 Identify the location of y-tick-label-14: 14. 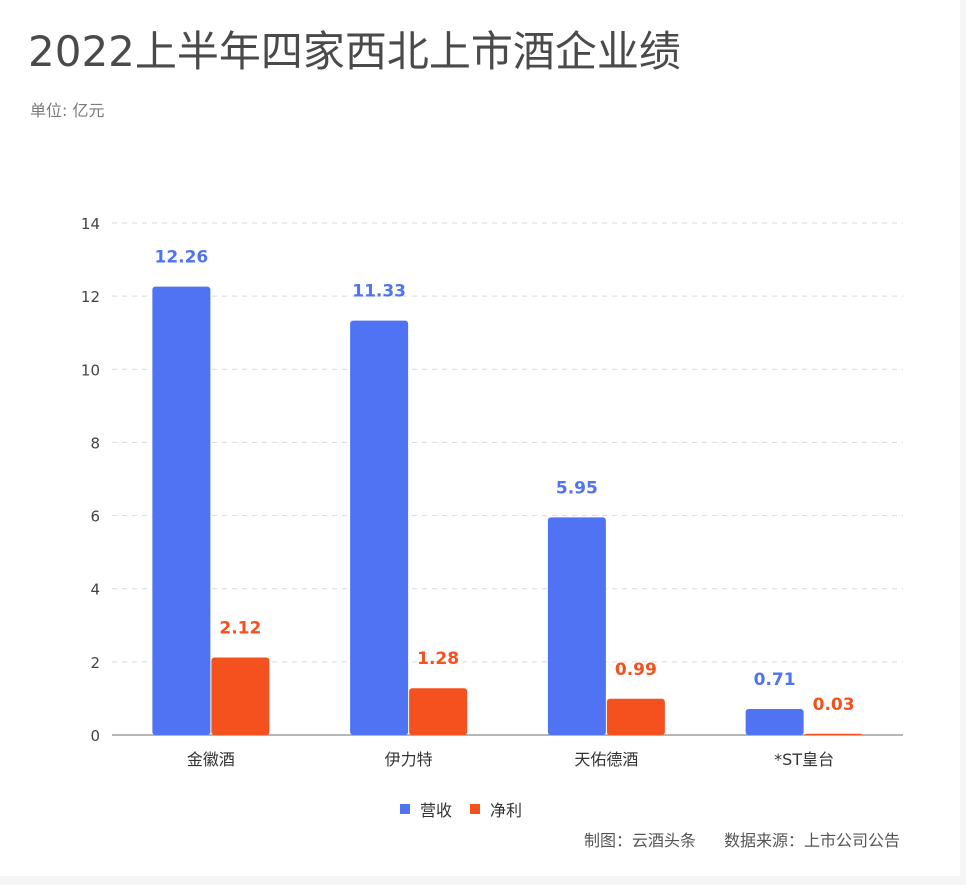
(90, 224).